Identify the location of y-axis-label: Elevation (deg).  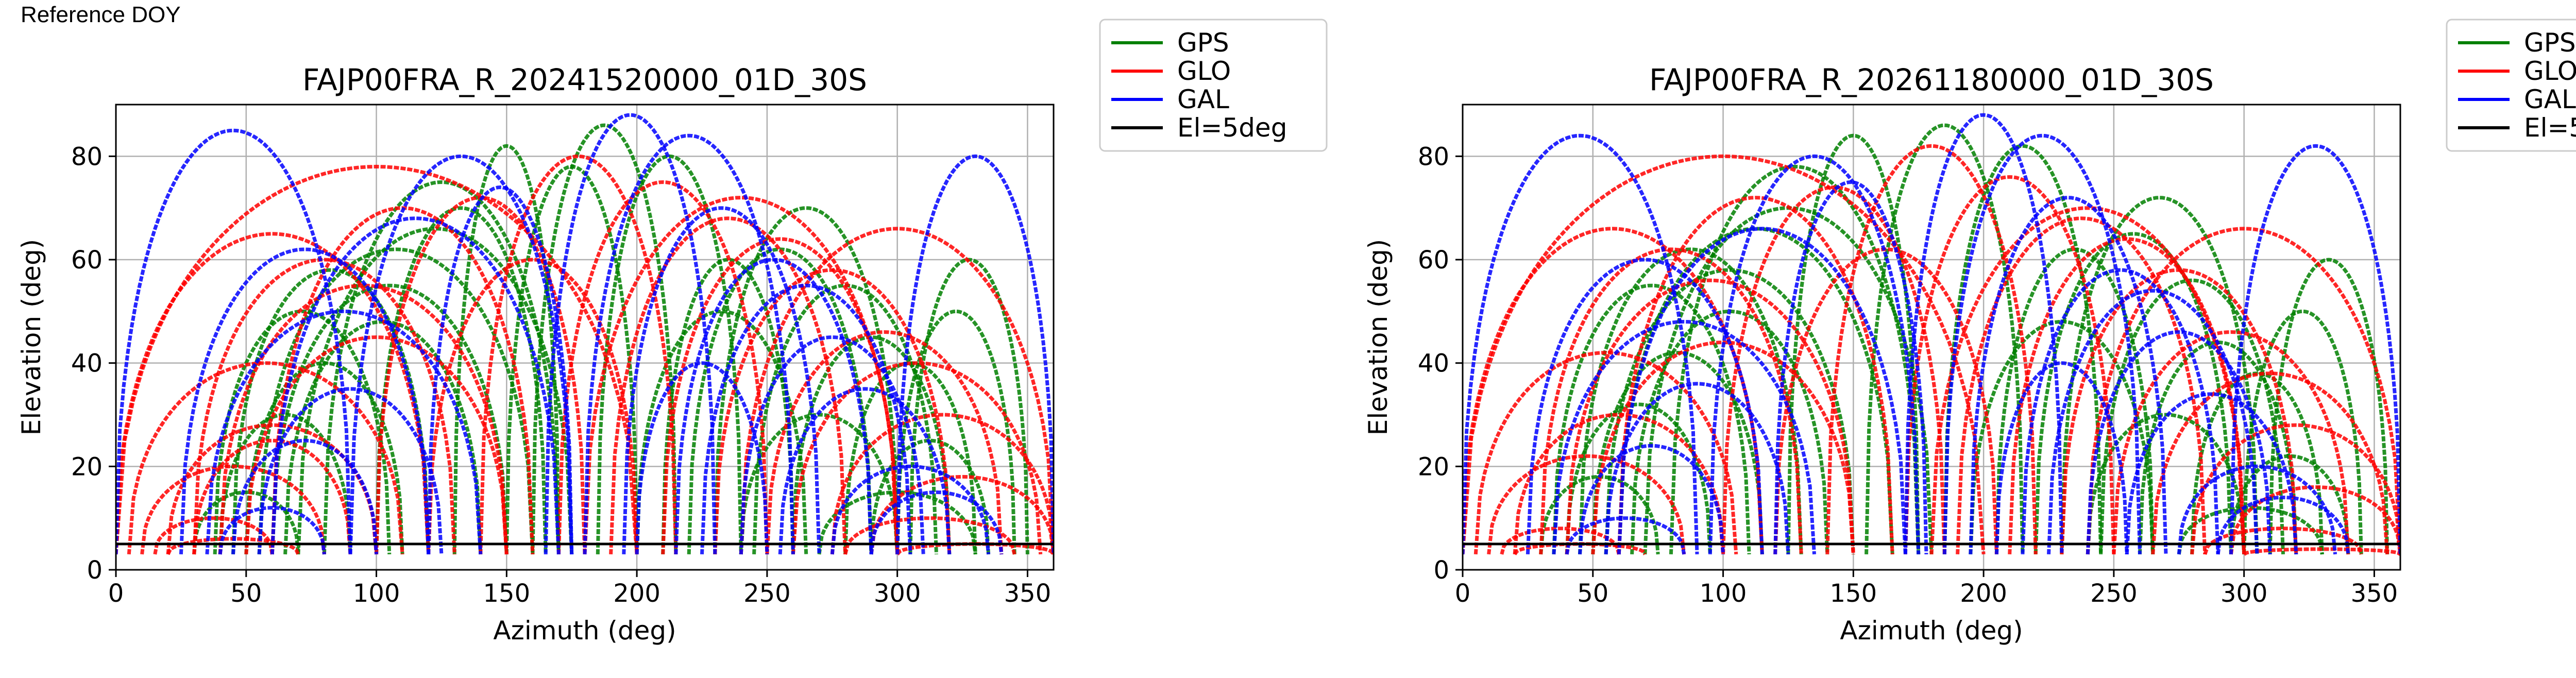
(1378, 337).